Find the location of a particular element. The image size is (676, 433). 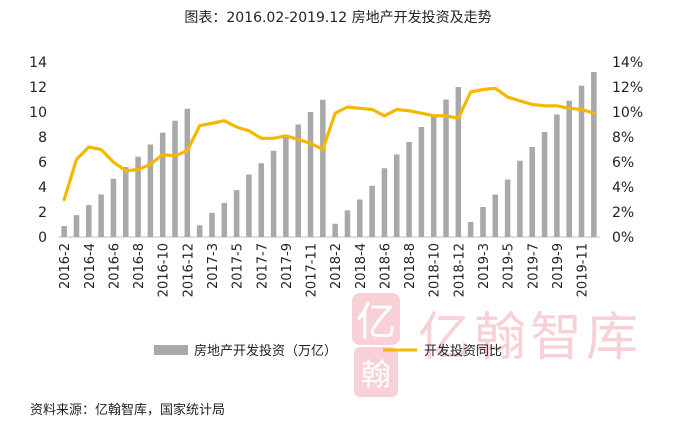

x-tick-label: 2019-11 is located at coordinates (583, 270).